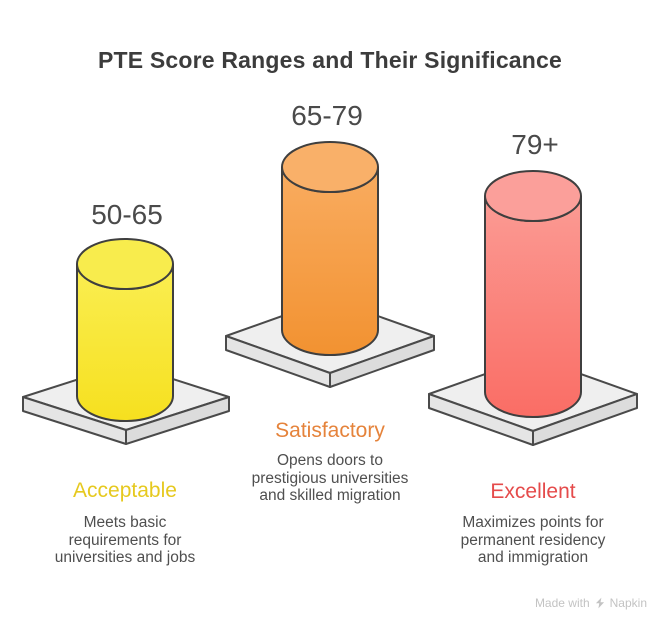 The image size is (660, 617). What do you see at coordinates (533, 491) in the screenshot?
I see `category-label-excellent: Excellent` at bounding box center [533, 491].